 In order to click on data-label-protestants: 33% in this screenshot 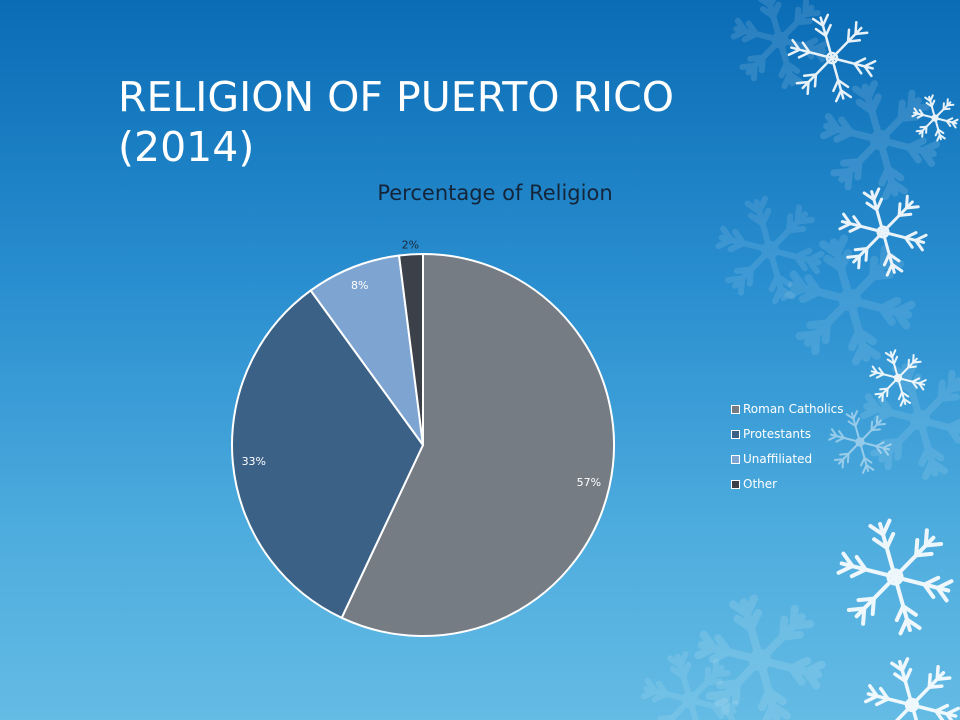, I will do `click(254, 461)`.